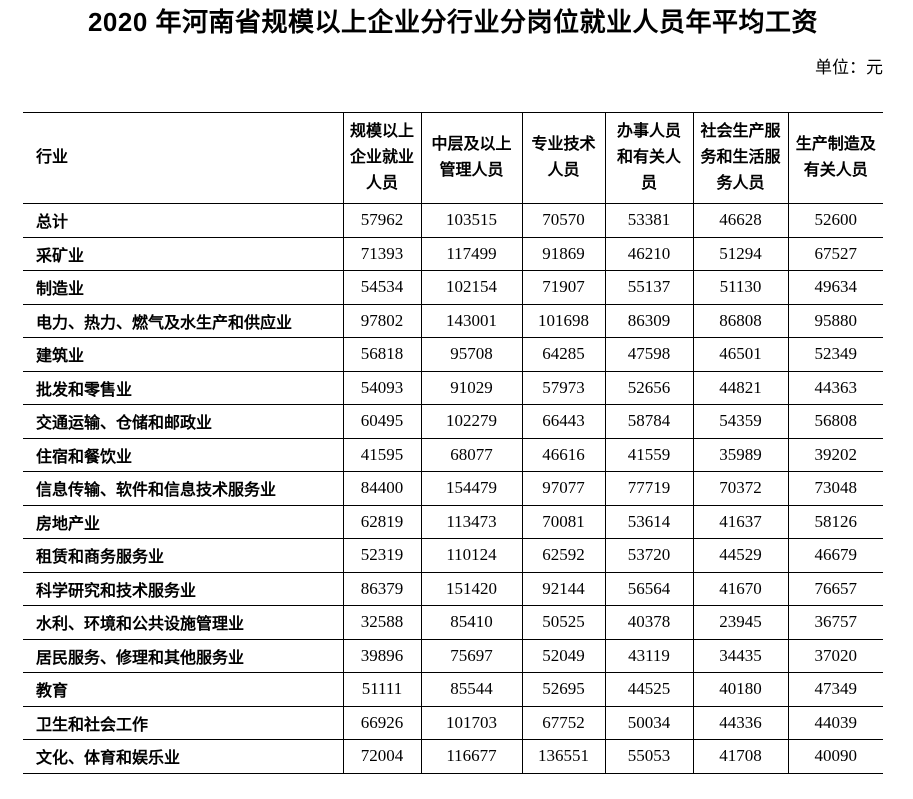 Image resolution: width=913 pixels, height=799 pixels. I want to click on unit-label: 单位：元, so click(849, 67).